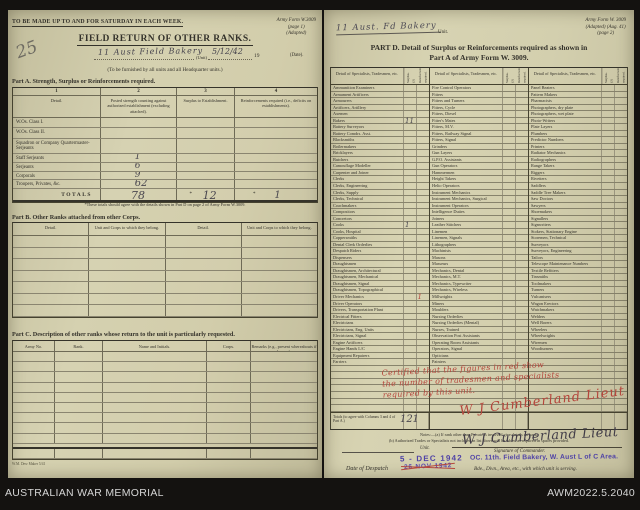 The width and height of the screenshot is (640, 510). I want to click on unit-handwritten: 11 Aust. Fd Bakery, so click(388, 28).